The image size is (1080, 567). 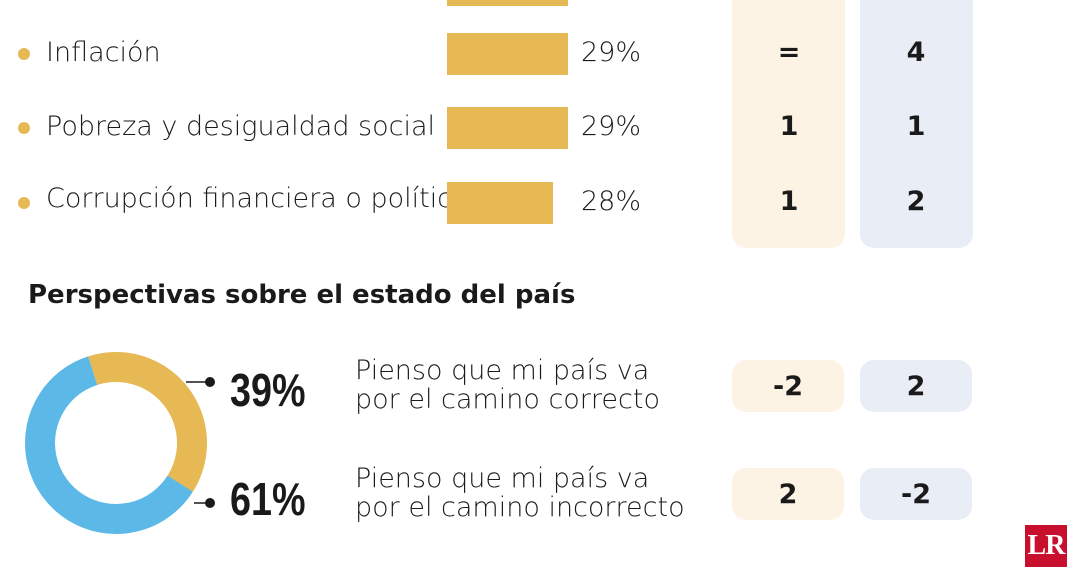 I want to click on lr-logo: LR, so click(x=1046, y=546).